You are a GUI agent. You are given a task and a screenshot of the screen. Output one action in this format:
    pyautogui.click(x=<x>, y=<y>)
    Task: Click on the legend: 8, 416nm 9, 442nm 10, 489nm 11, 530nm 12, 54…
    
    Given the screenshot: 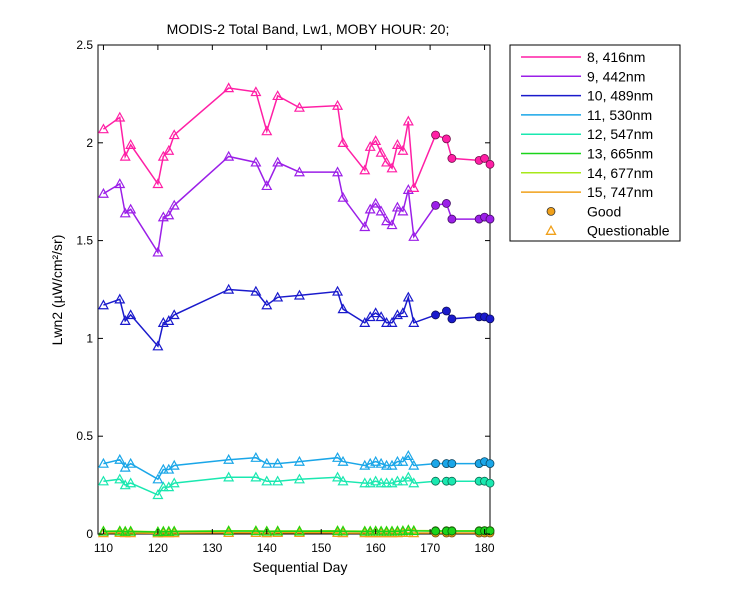 What is the action you would take?
    pyautogui.click(x=595, y=144)
    